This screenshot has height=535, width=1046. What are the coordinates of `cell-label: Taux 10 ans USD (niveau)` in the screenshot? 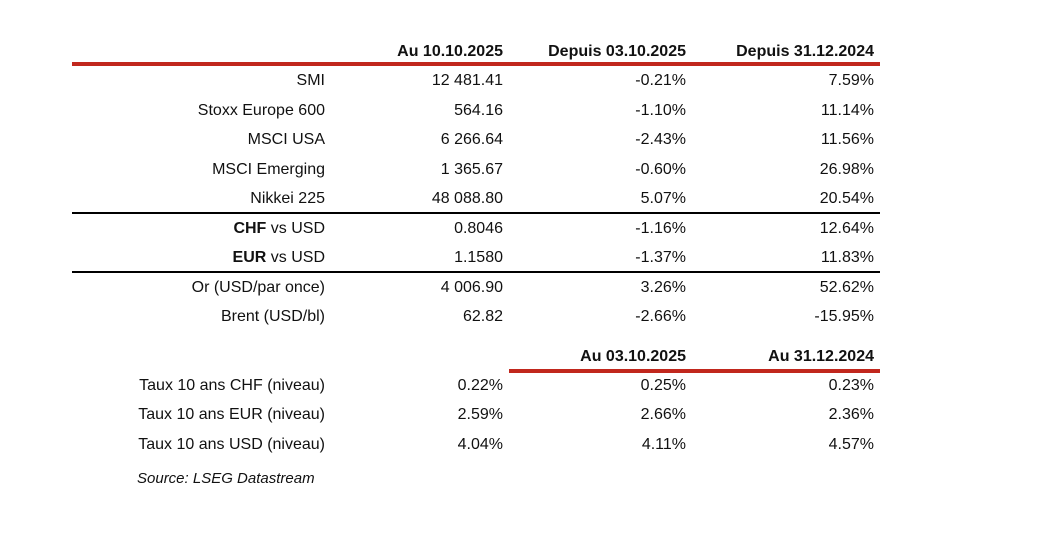 It's located at (199, 445).